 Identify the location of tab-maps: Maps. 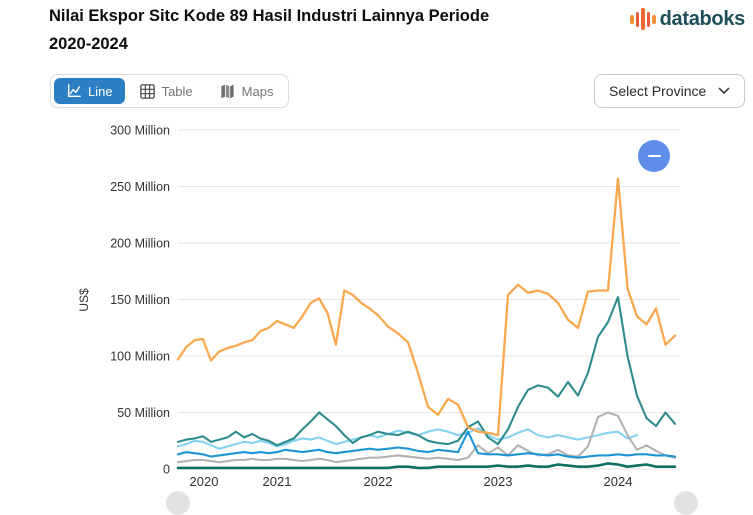
(246, 91).